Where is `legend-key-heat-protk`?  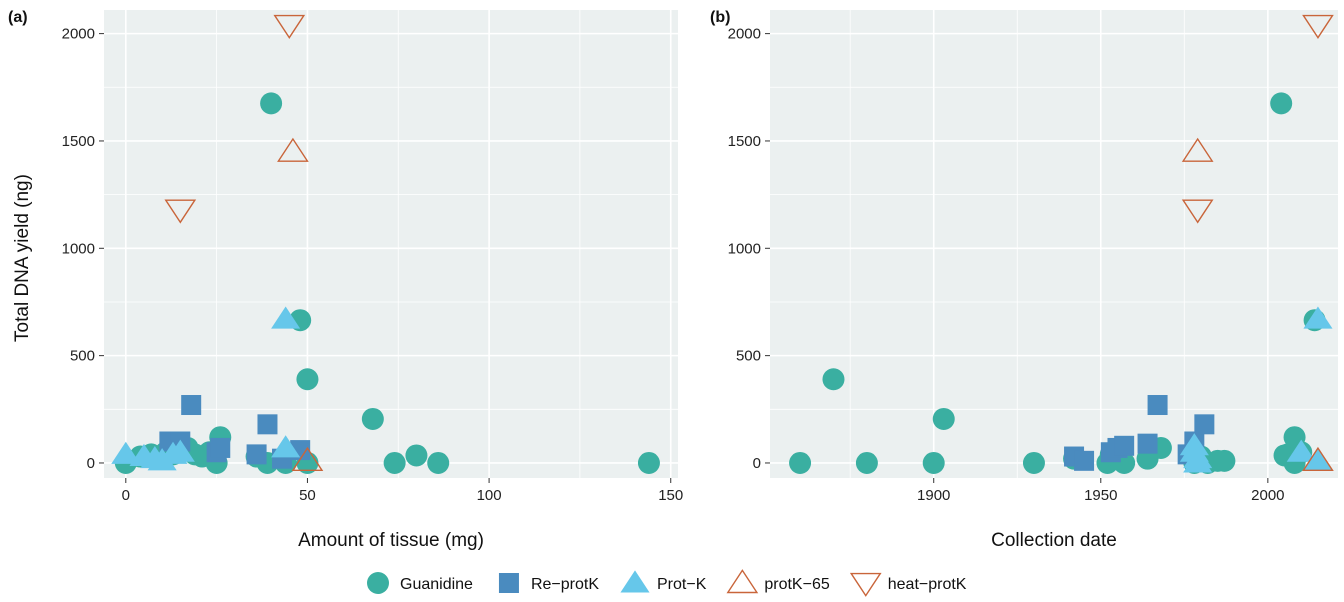
legend-key-heat-protk is located at coordinates (865, 584).